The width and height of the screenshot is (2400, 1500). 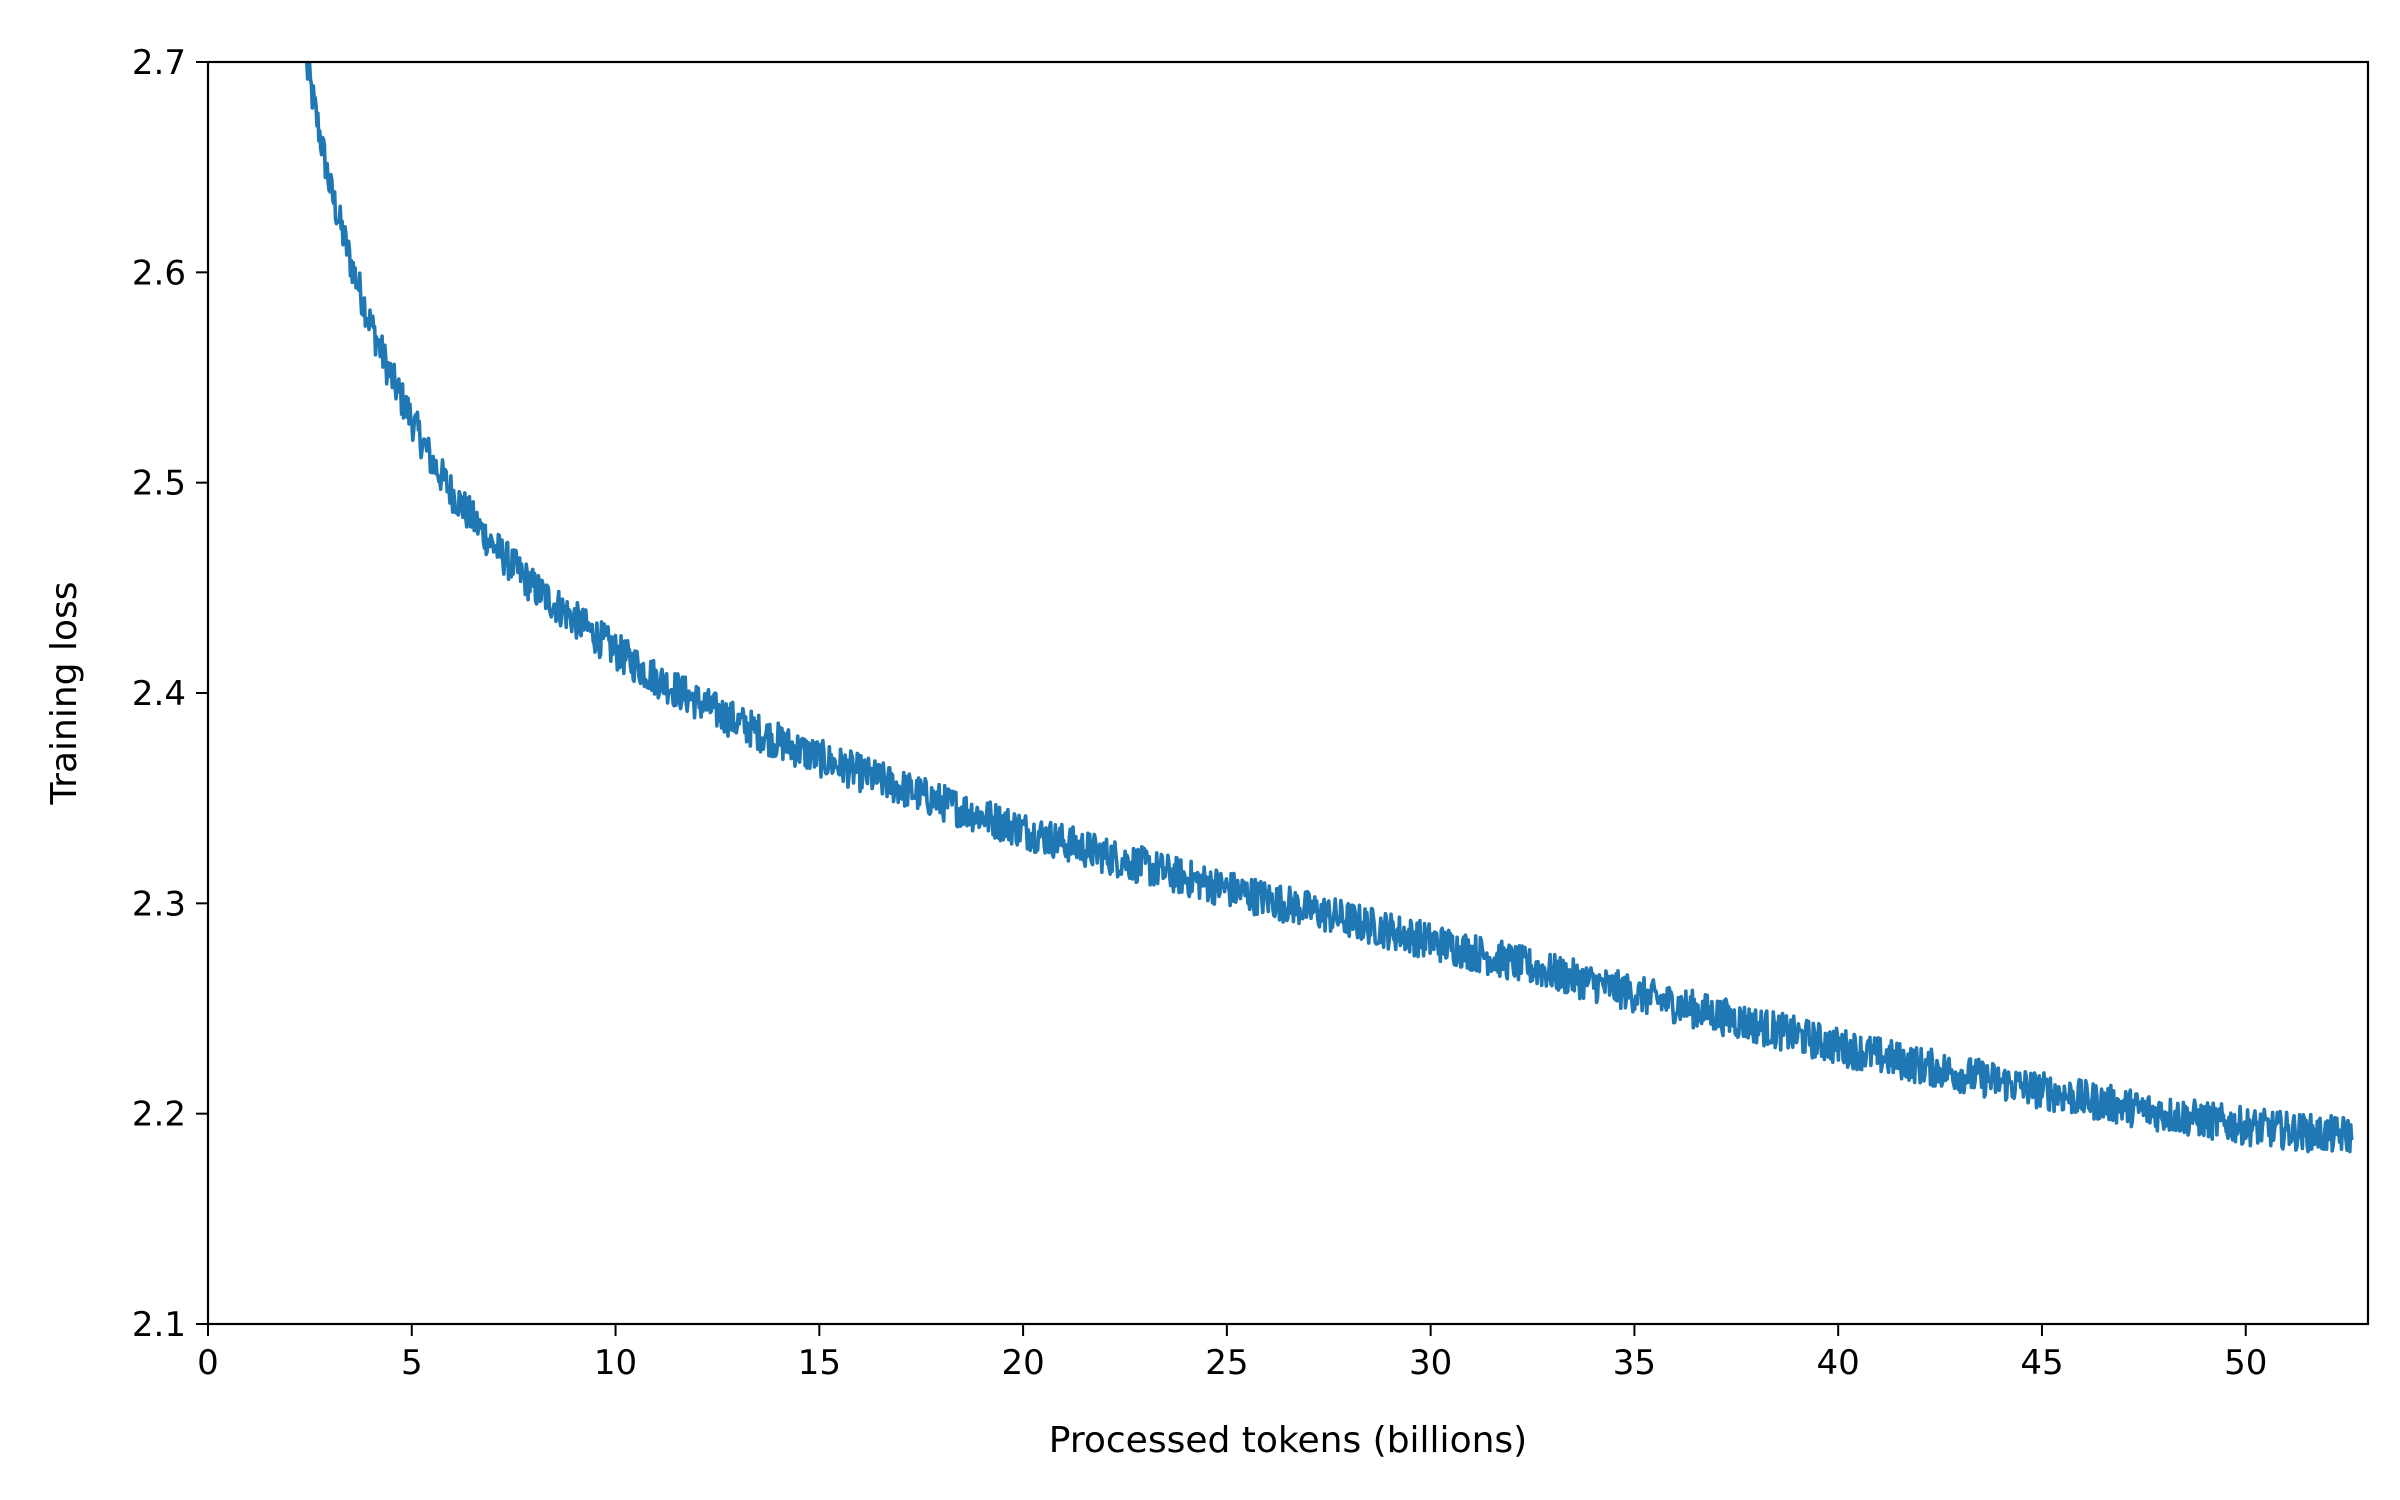 What do you see at coordinates (1634, 1363) in the screenshot?
I see `x-tick-label: 35` at bounding box center [1634, 1363].